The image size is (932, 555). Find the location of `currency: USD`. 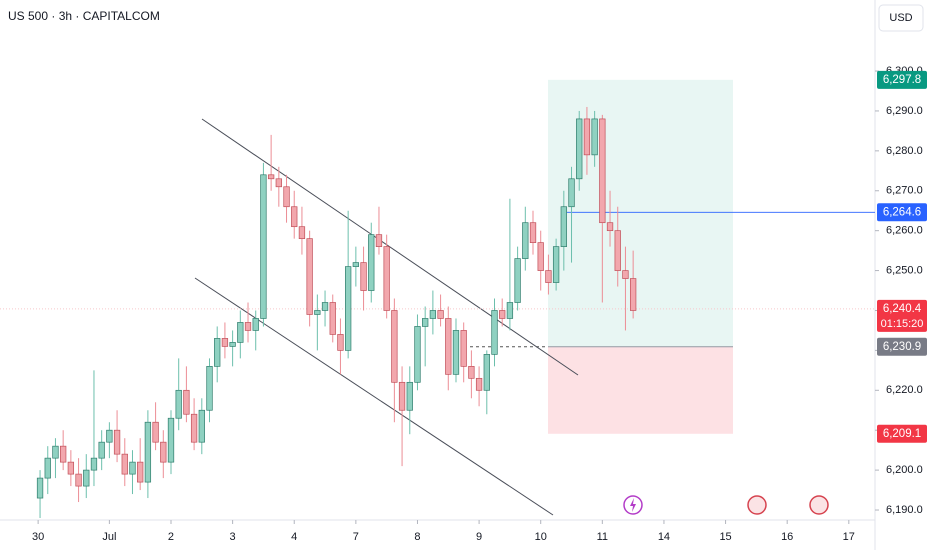

currency: USD is located at coordinates (900, 18).